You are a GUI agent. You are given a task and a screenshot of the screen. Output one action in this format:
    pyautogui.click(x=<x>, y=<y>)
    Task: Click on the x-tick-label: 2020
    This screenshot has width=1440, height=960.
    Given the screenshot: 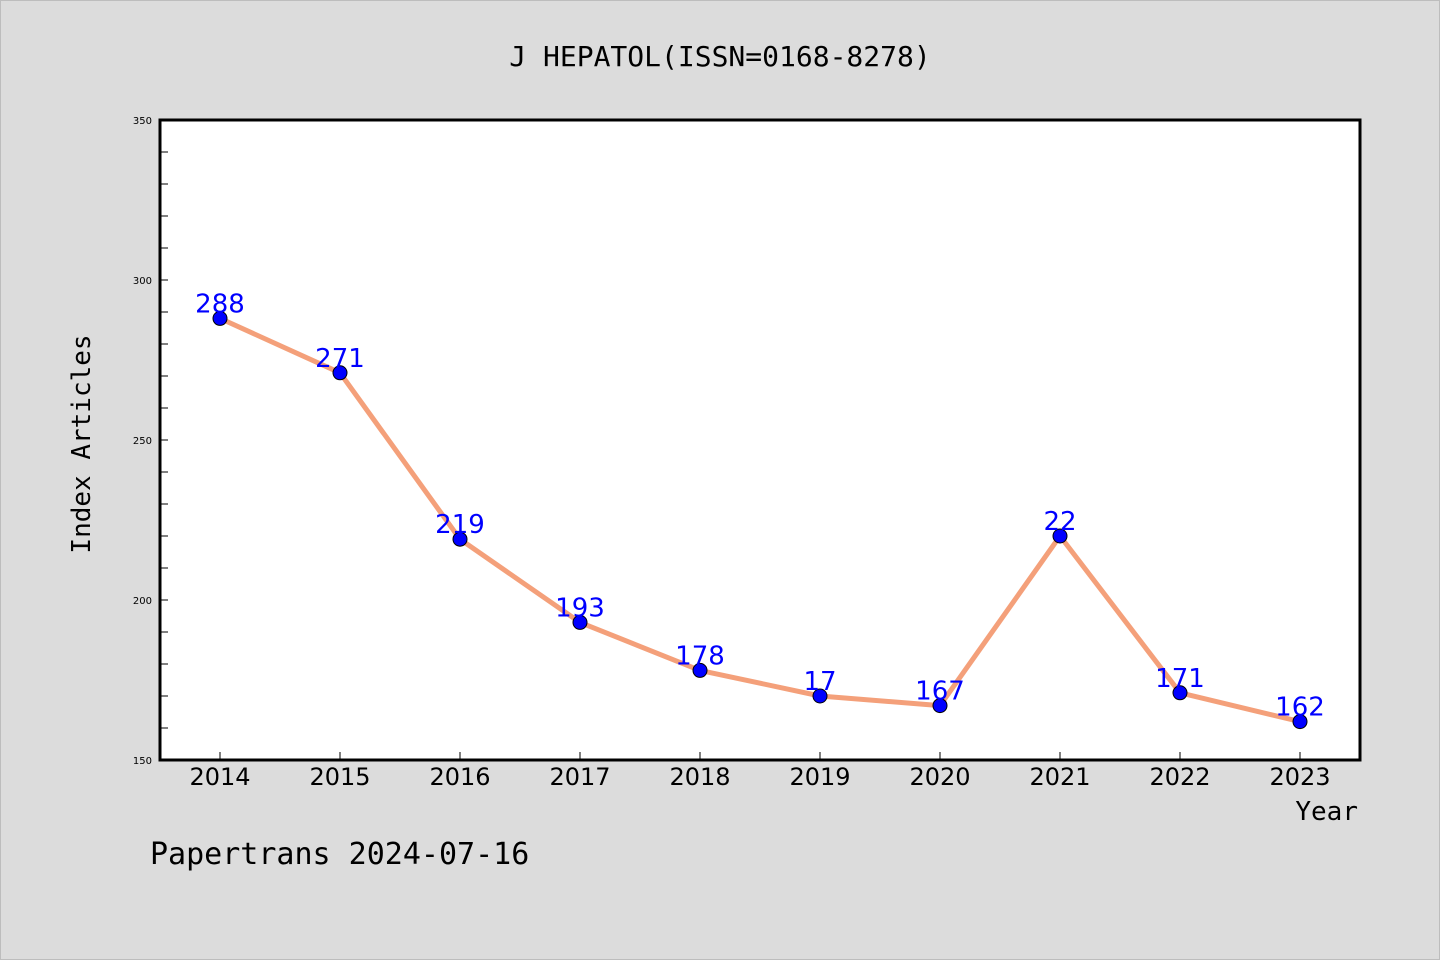 What is the action you would take?
    pyautogui.click(x=939, y=777)
    